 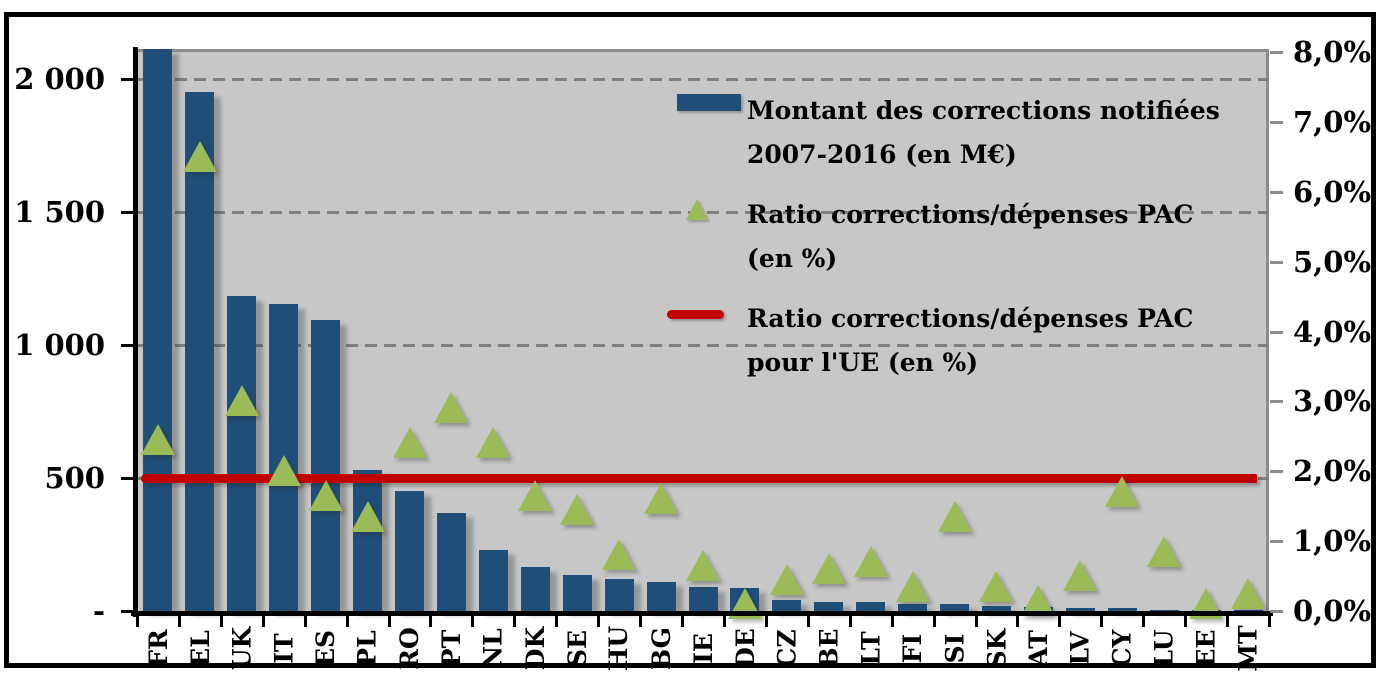 I want to click on ratio-marker-UK, so click(x=241, y=401).